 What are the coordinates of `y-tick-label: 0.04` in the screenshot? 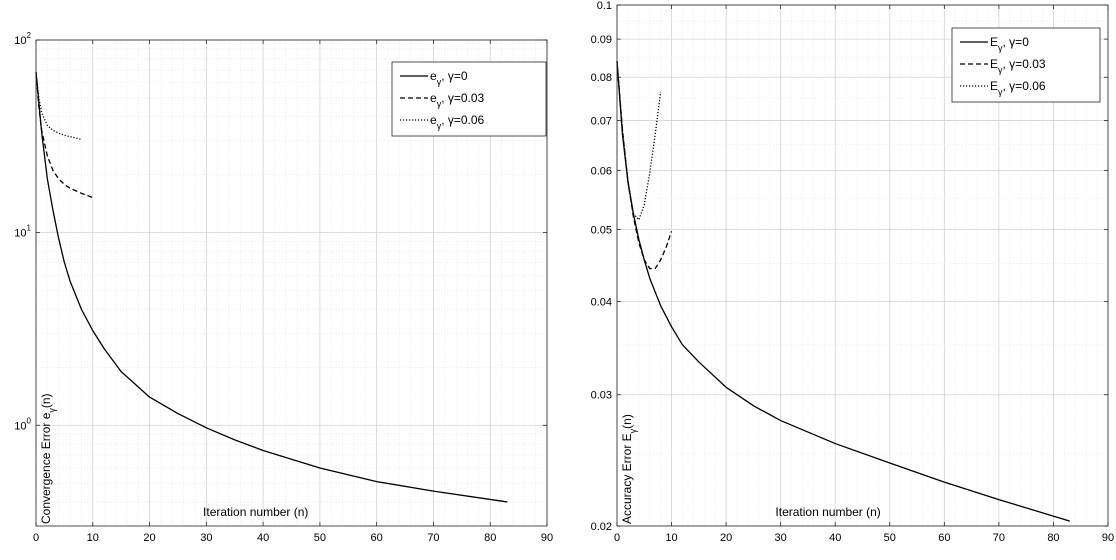 It's located at (601, 303).